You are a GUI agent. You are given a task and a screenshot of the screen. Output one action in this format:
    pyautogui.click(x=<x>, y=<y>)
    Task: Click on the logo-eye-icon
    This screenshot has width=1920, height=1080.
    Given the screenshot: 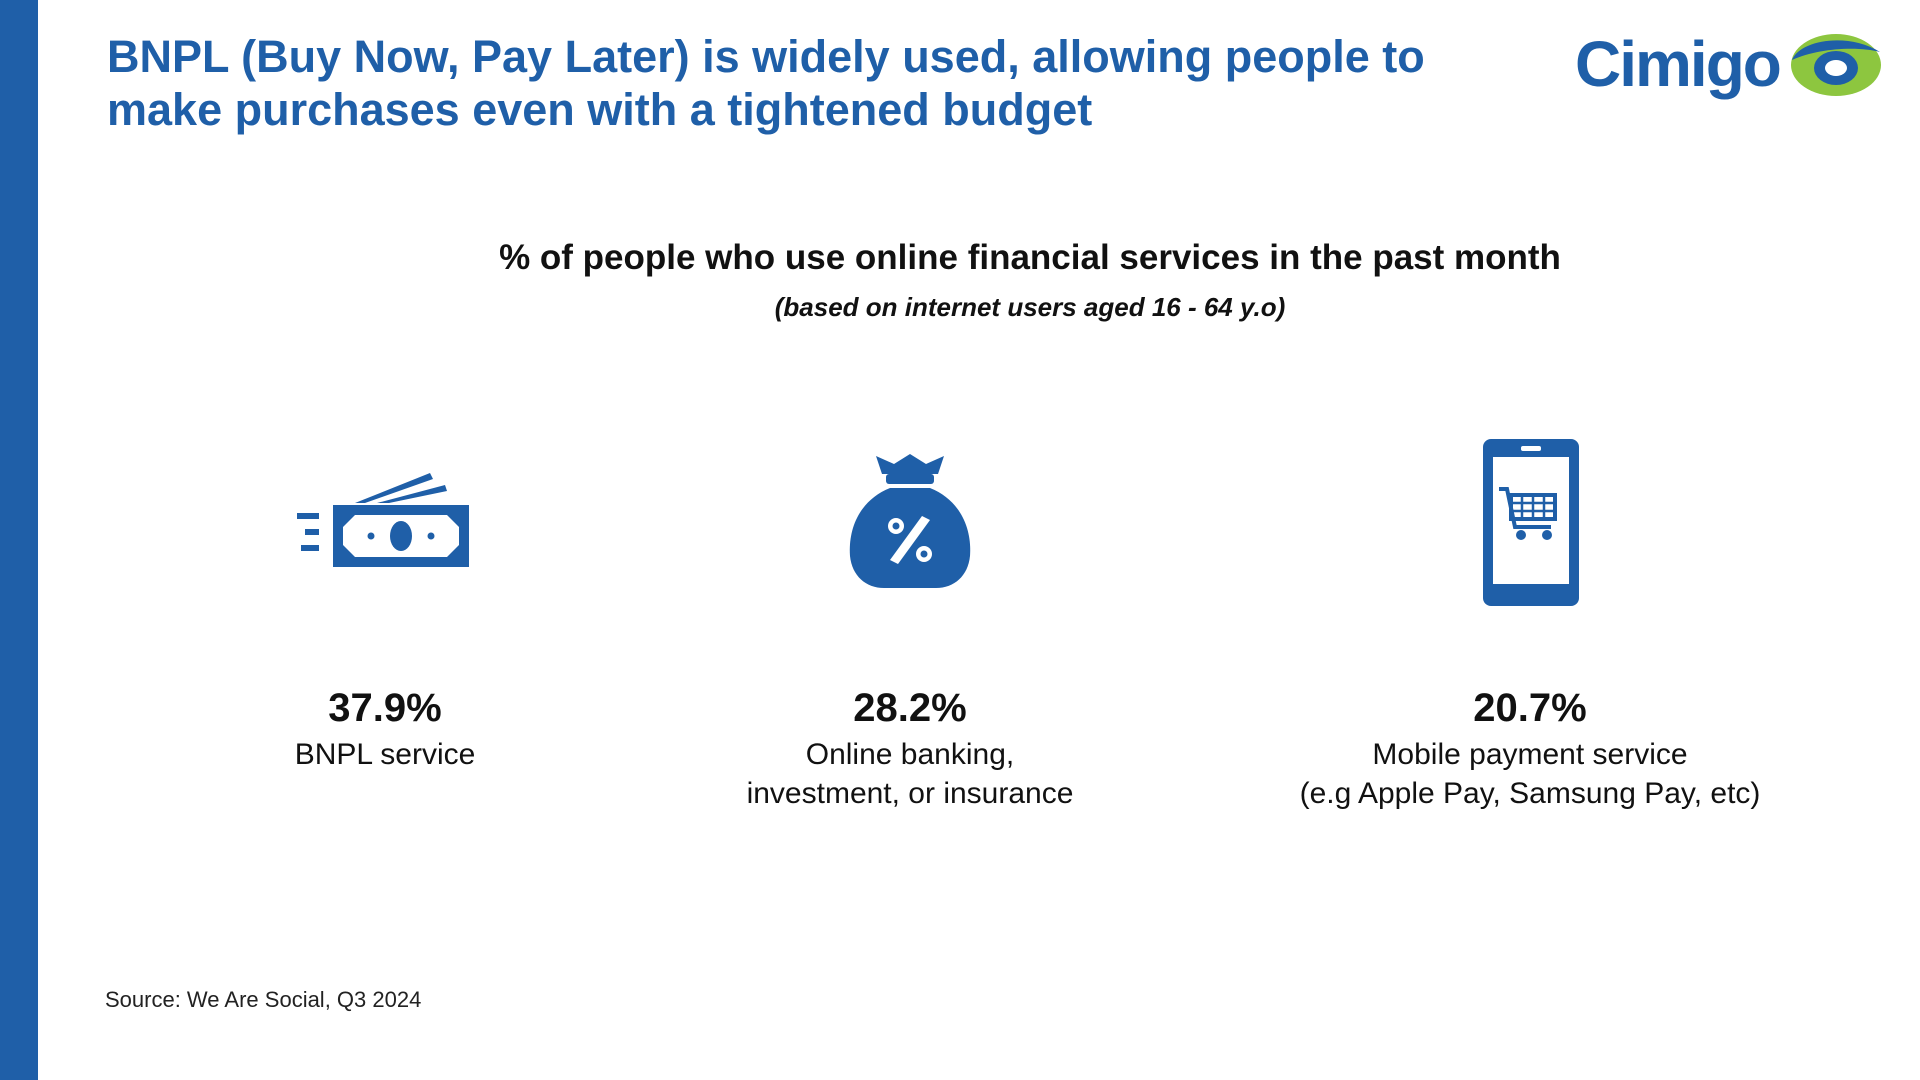 What is the action you would take?
    pyautogui.click(x=1836, y=65)
    